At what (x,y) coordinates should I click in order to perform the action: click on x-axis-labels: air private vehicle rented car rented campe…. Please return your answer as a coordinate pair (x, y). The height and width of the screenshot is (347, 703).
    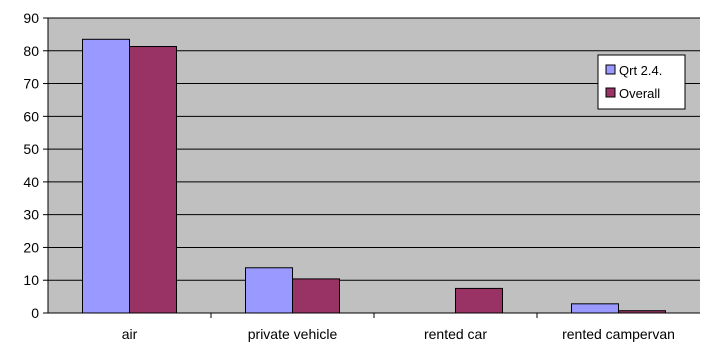
    Looking at the image, I should click on (398, 327).